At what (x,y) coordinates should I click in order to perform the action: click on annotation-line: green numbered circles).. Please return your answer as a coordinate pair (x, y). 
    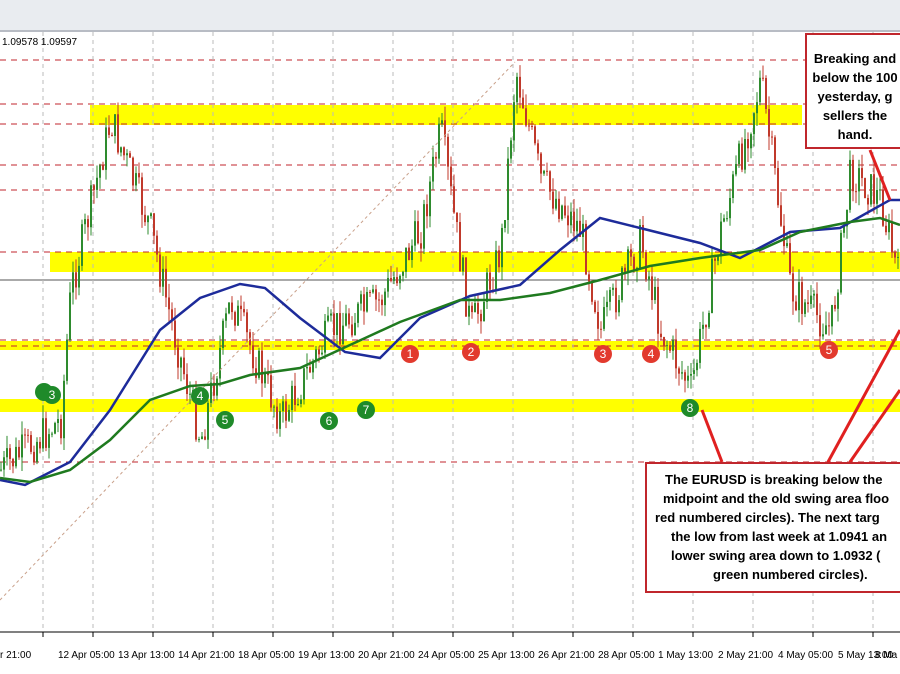
    Looking at the image, I should click on (790, 574).